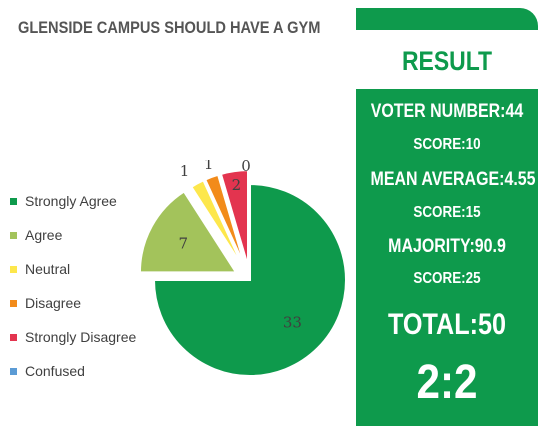 This screenshot has width=542, height=432. Describe the element at coordinates (237, 185) in the screenshot. I see `pie-data-label: 2` at that location.